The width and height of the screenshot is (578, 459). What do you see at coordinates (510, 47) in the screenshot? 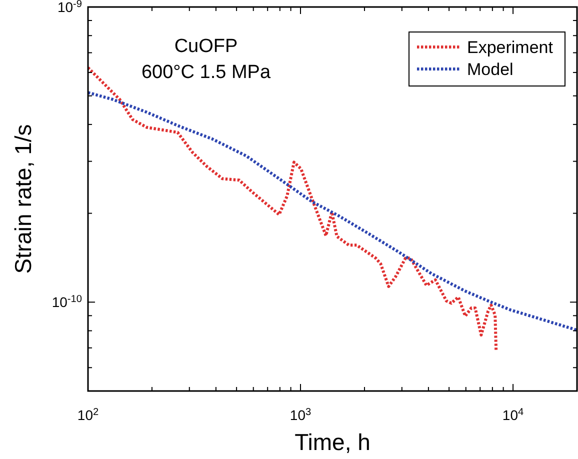
I see `legend-label: Experiment` at bounding box center [510, 47].